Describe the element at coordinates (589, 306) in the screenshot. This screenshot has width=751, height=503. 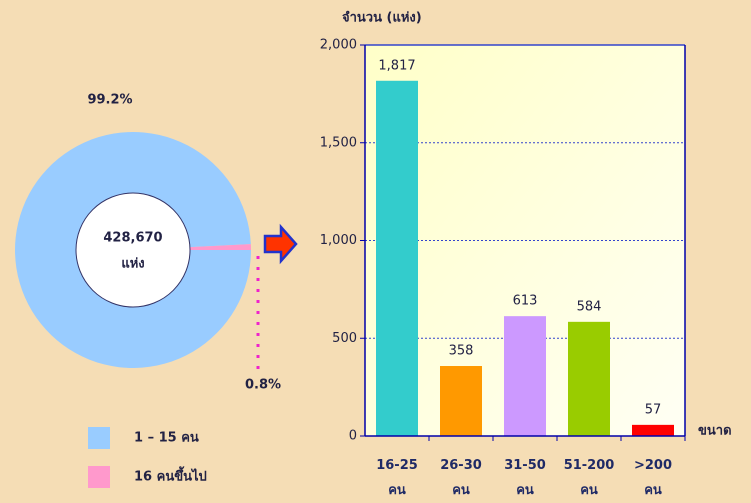
I see `bar-value-label: 584` at that location.